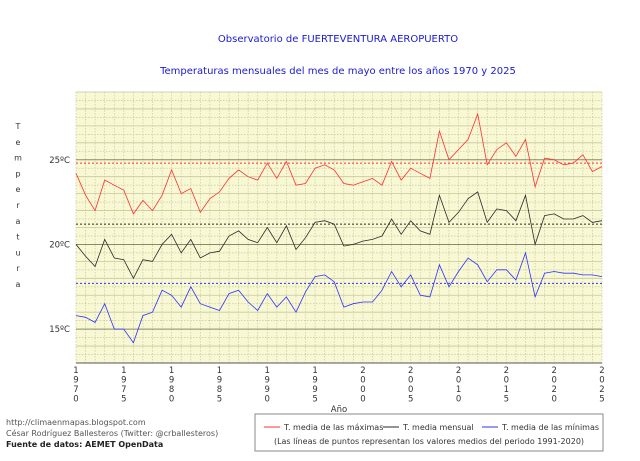 The image size is (640, 461). I want to click on y-tick-label: 20ºC, so click(59, 245).